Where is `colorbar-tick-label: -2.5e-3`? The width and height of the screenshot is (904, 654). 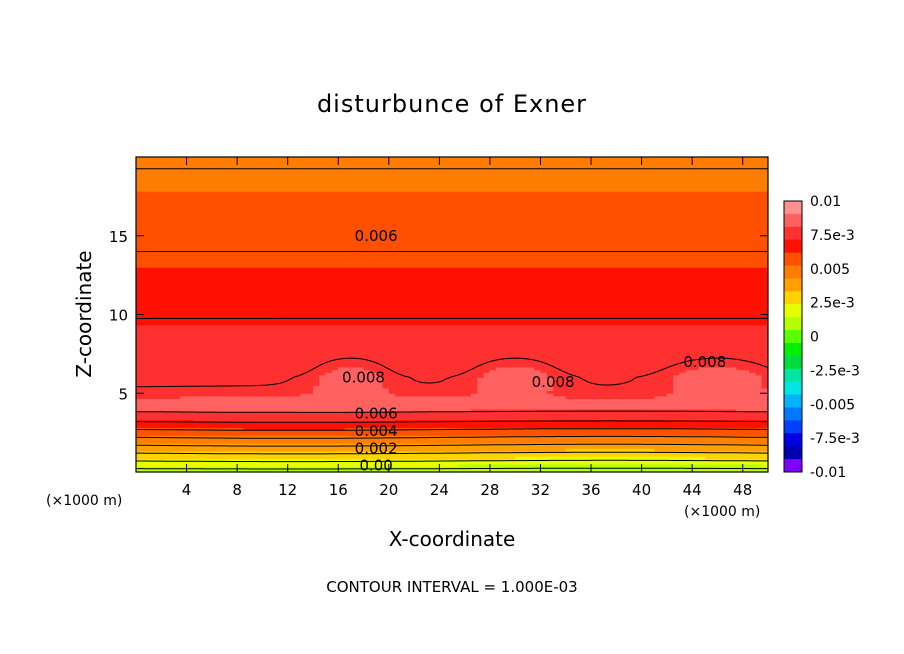 colorbar-tick-label: -2.5e-3 is located at coordinates (835, 371).